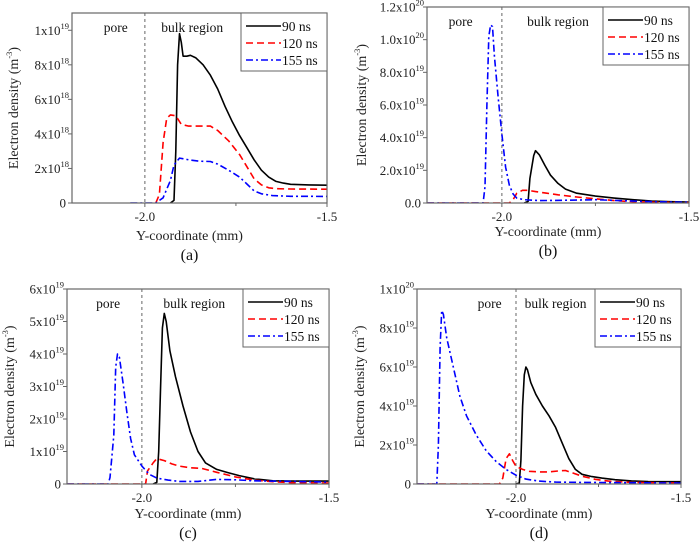  I want to click on y-tick-label: 6x10¹⁸, so click(52, 98).